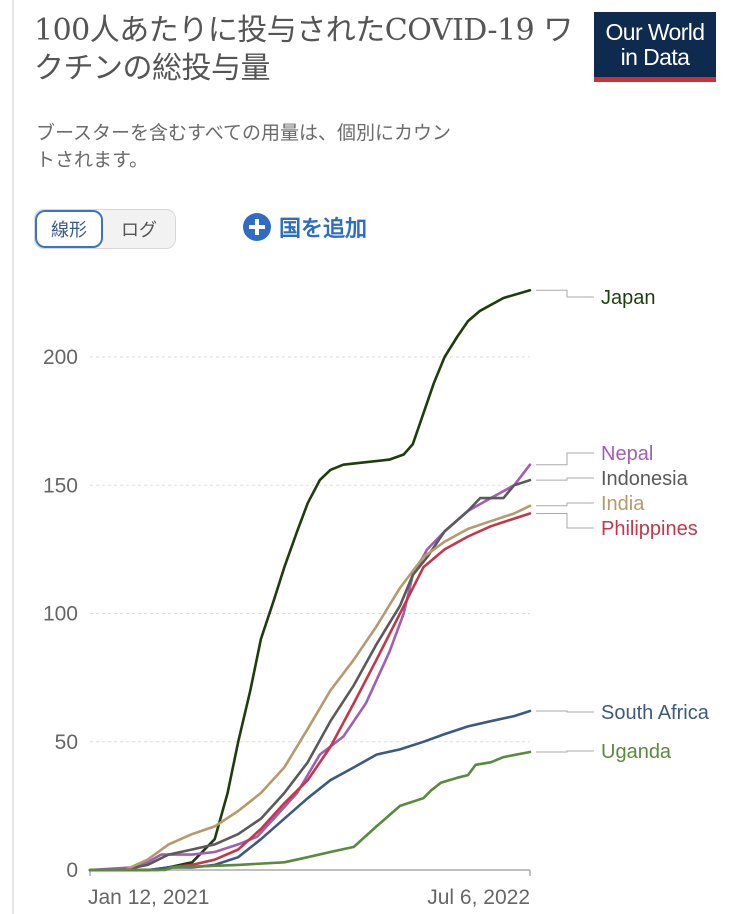  What do you see at coordinates (655, 713) in the screenshot?
I see `series-label-south-africa: South Africa` at bounding box center [655, 713].